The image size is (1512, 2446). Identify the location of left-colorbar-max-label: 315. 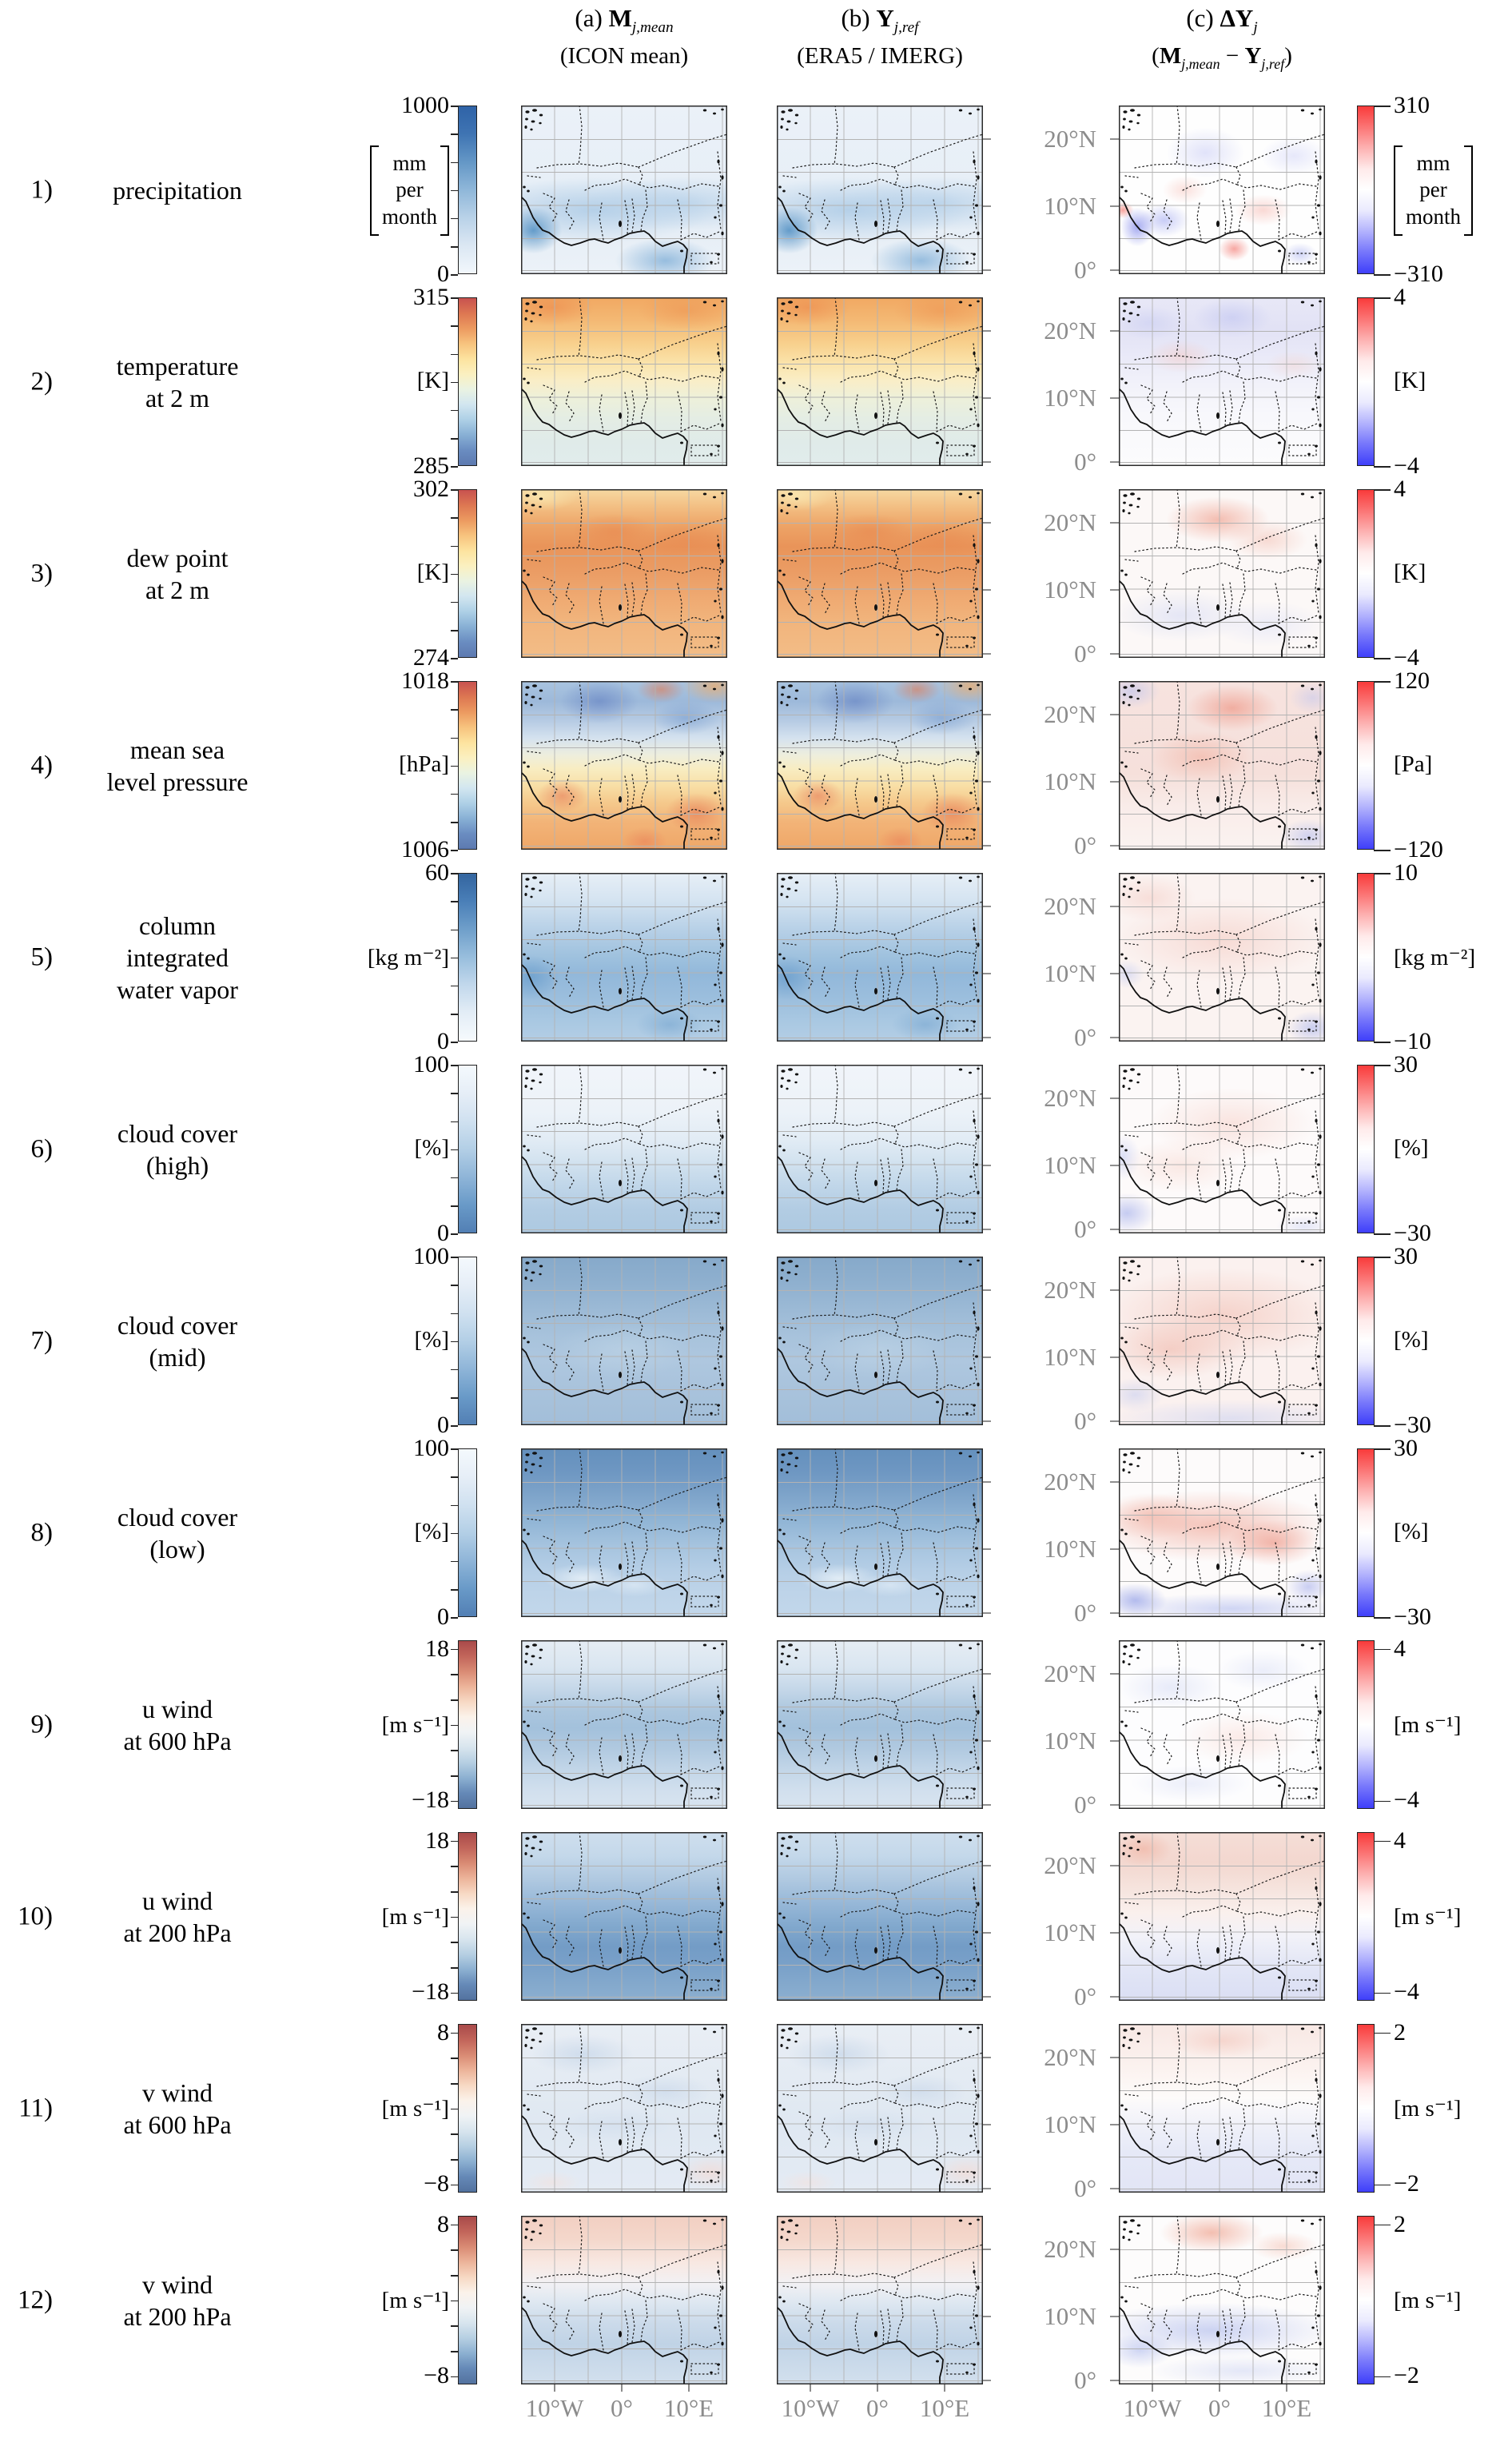
(431, 297).